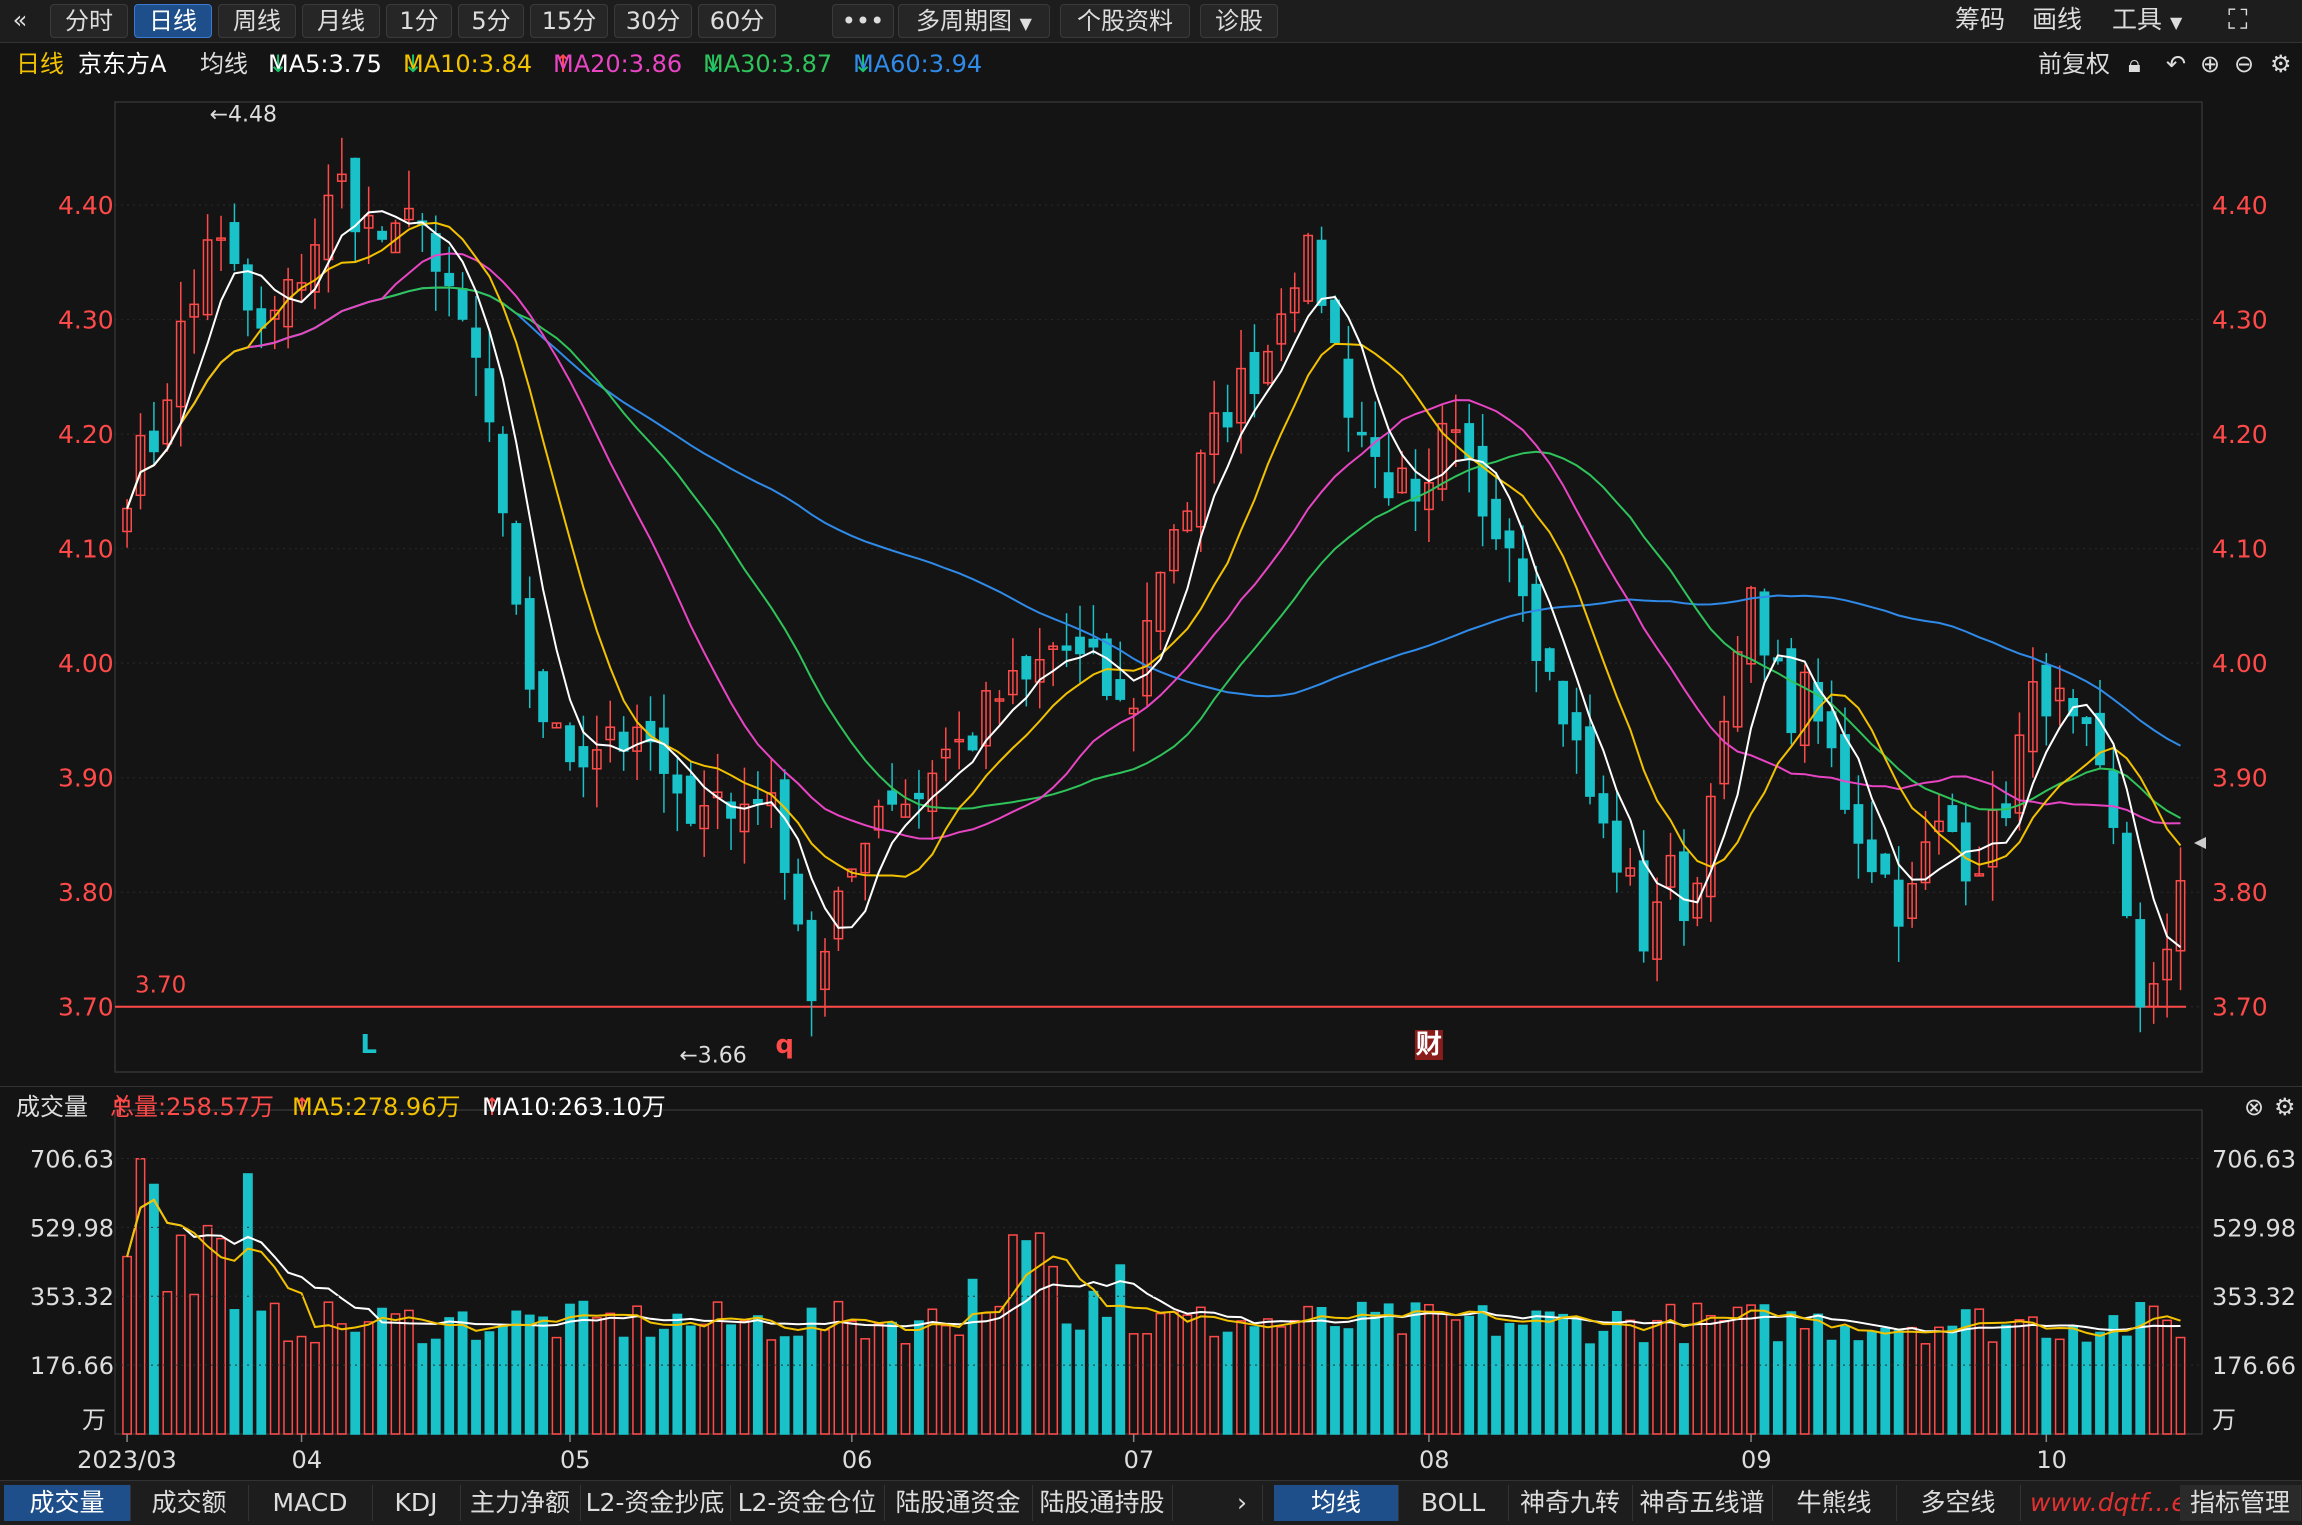 The image size is (2302, 1525). What do you see at coordinates (2238, 19) in the screenshot?
I see `fullscreen-icon: ⛶` at bounding box center [2238, 19].